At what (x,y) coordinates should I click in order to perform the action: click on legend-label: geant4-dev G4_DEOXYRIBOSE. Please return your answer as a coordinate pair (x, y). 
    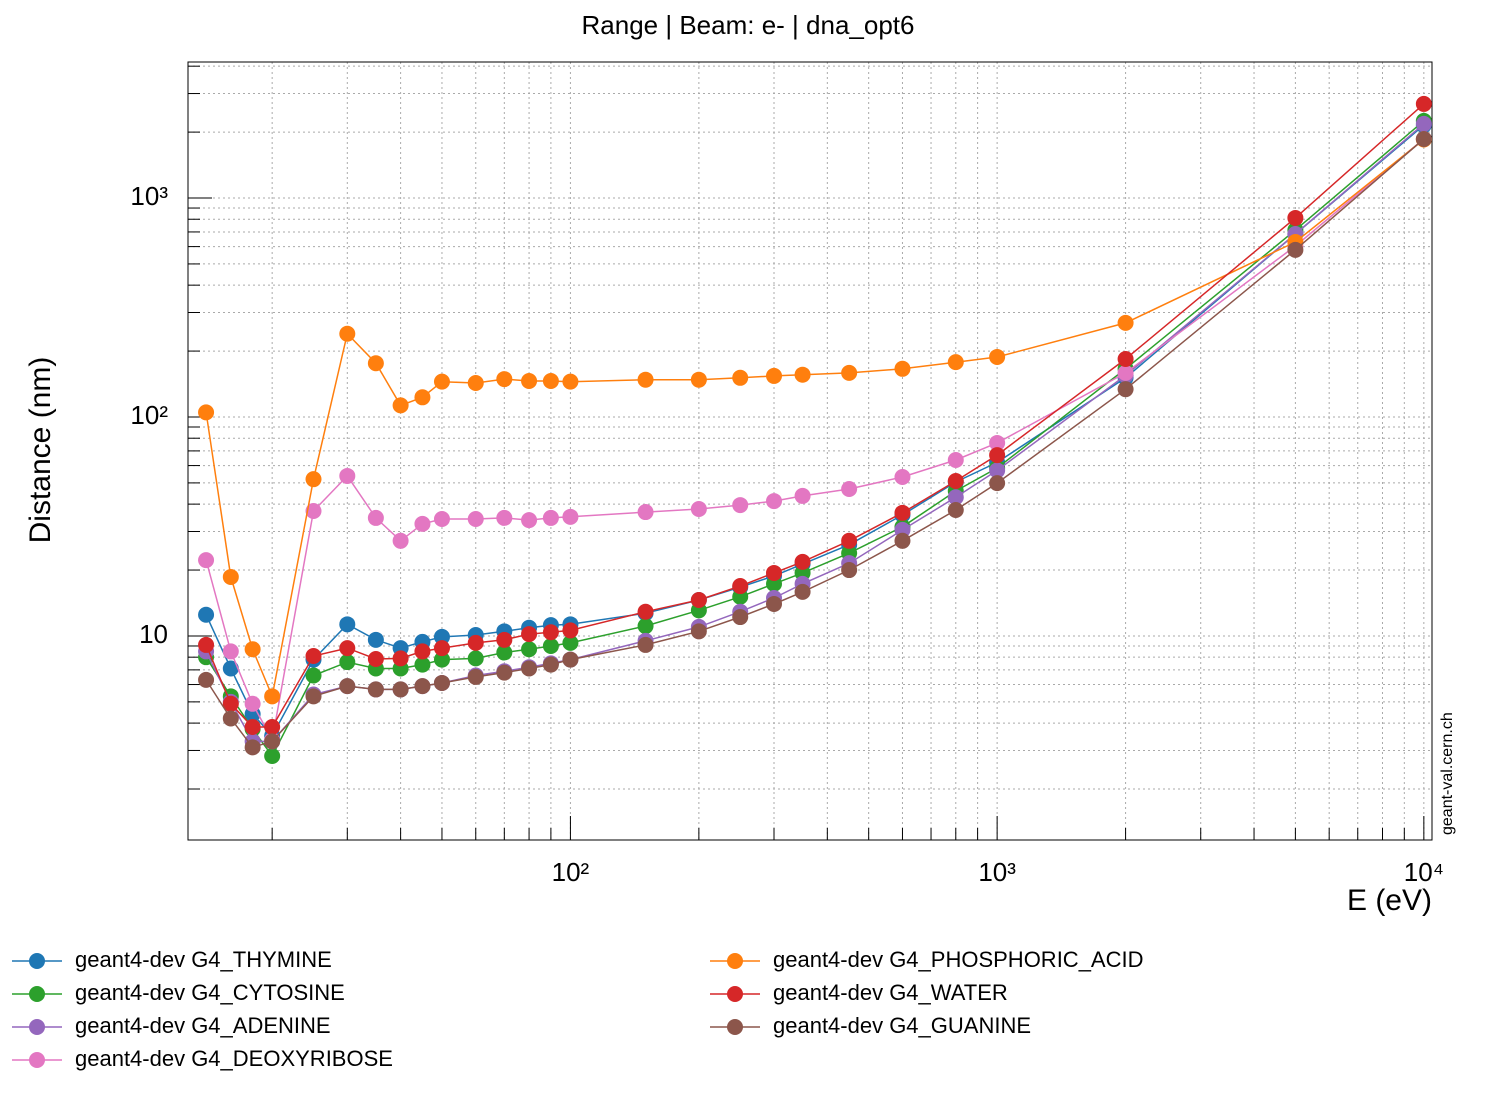
    Looking at the image, I should click on (234, 1058).